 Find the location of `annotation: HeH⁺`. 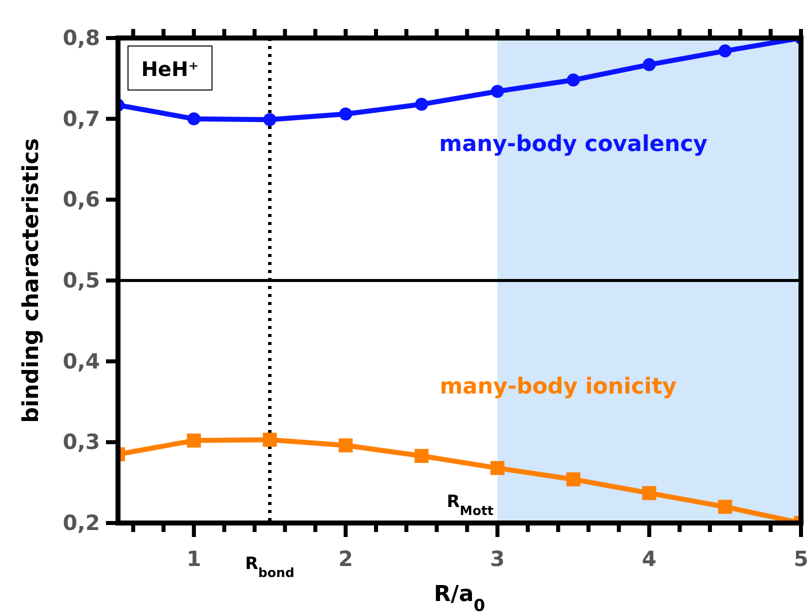

annotation: HeH⁺ is located at coordinates (170, 69).